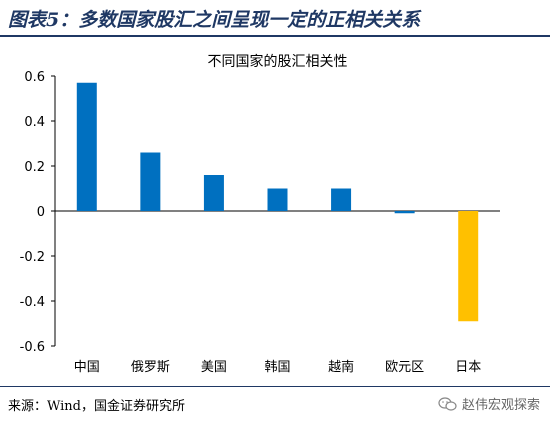 The width and height of the screenshot is (550, 426). I want to click on header-rule, so click(275, 36).